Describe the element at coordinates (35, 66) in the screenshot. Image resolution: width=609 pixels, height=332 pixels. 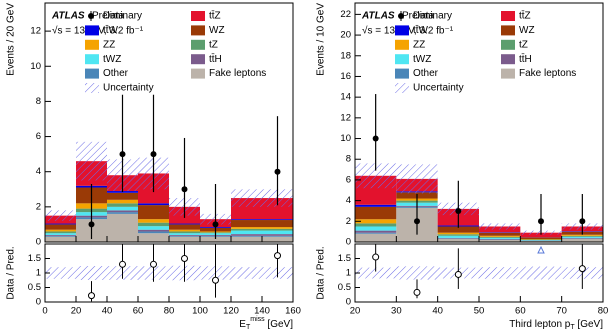
I see `y-tick-label: 10` at that location.